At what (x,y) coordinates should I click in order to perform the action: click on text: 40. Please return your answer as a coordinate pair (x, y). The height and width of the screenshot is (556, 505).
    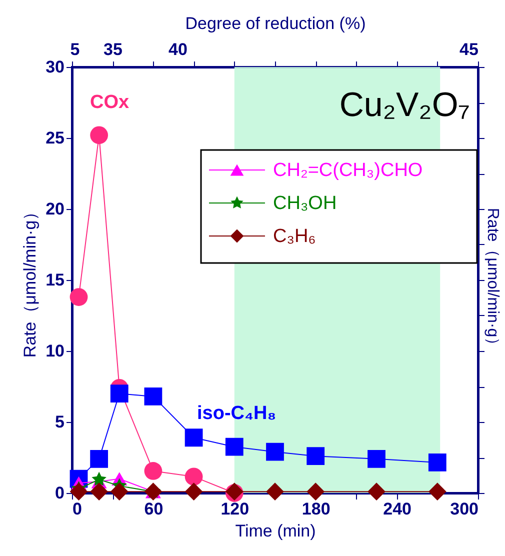
    Looking at the image, I should click on (178, 49).